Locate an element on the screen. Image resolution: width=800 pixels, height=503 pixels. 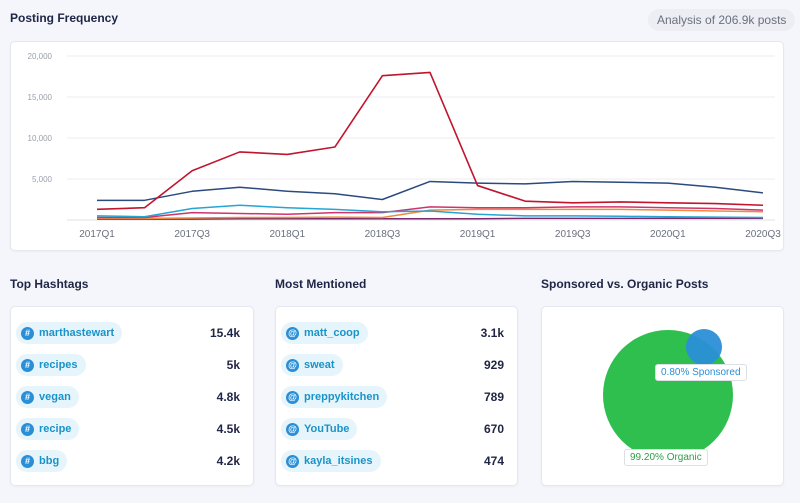
sponsored-organic-card: 0.80% Sponsored 99.20% Organic is located at coordinates (662, 396).